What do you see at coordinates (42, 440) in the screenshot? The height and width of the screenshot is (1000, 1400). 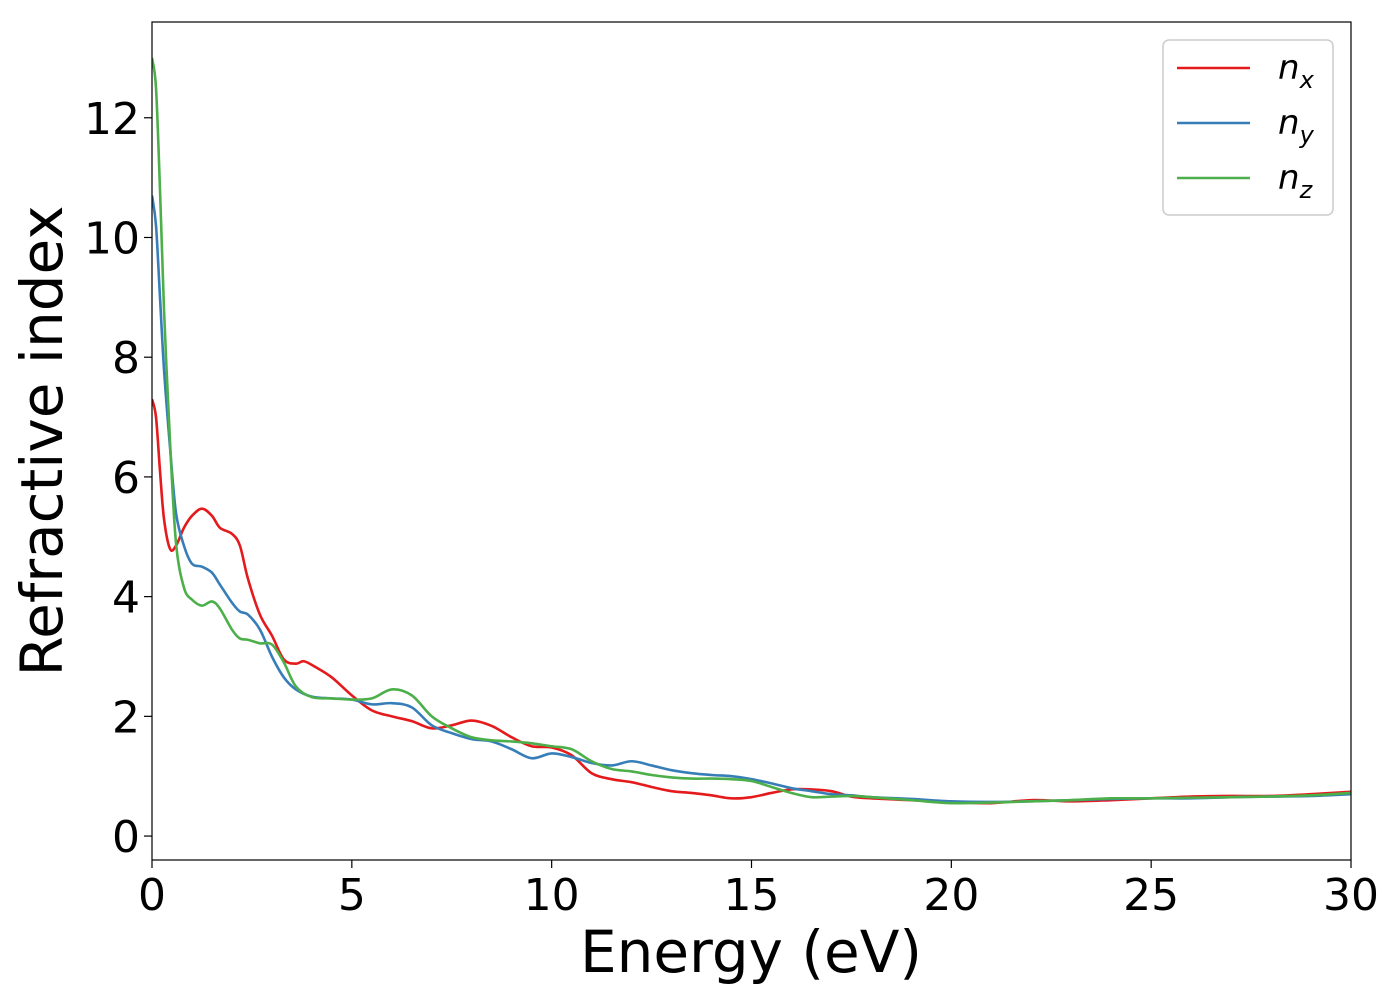 I see `y-axis-label: Refractive index` at bounding box center [42, 440].